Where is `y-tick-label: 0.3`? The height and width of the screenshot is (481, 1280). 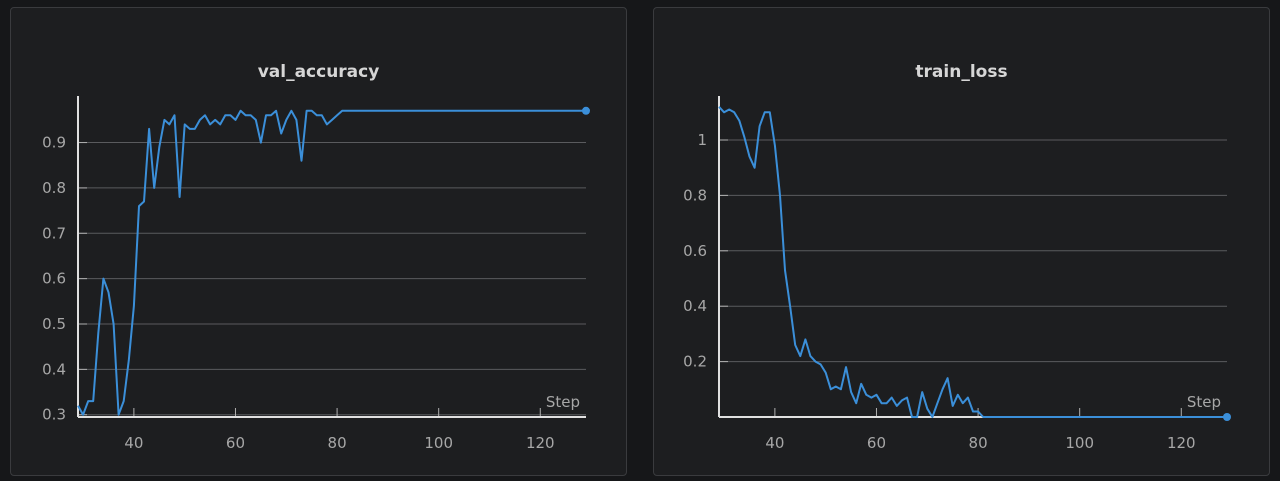 y-tick-label: 0.3 is located at coordinates (54, 415).